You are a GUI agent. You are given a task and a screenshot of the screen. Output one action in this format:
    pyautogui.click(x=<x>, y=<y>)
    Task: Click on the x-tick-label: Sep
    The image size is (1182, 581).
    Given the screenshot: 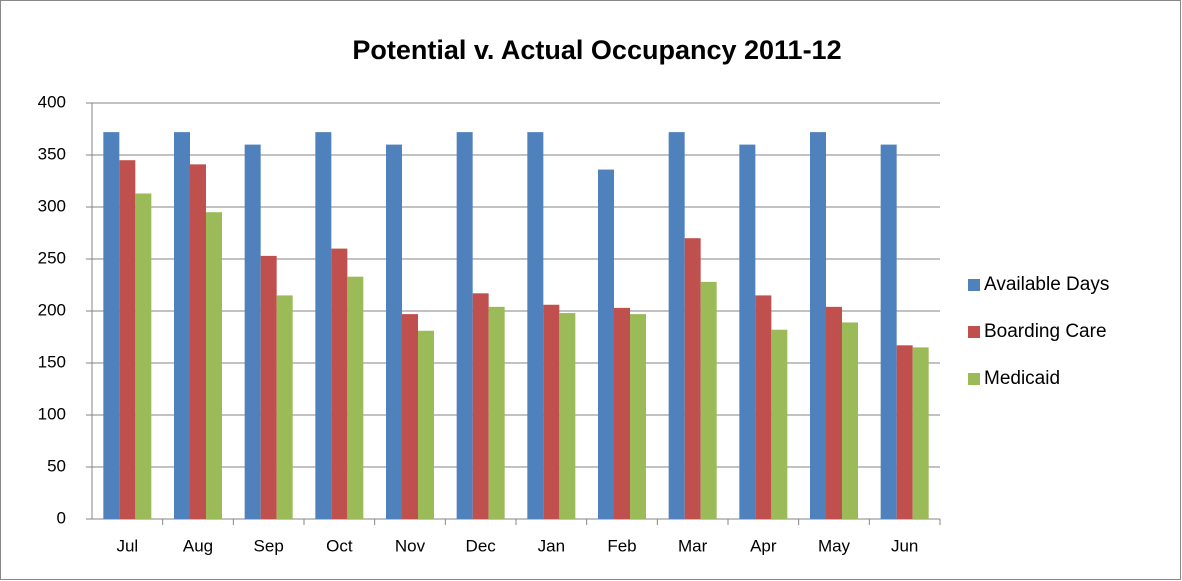 What is the action you would take?
    pyautogui.click(x=269, y=545)
    